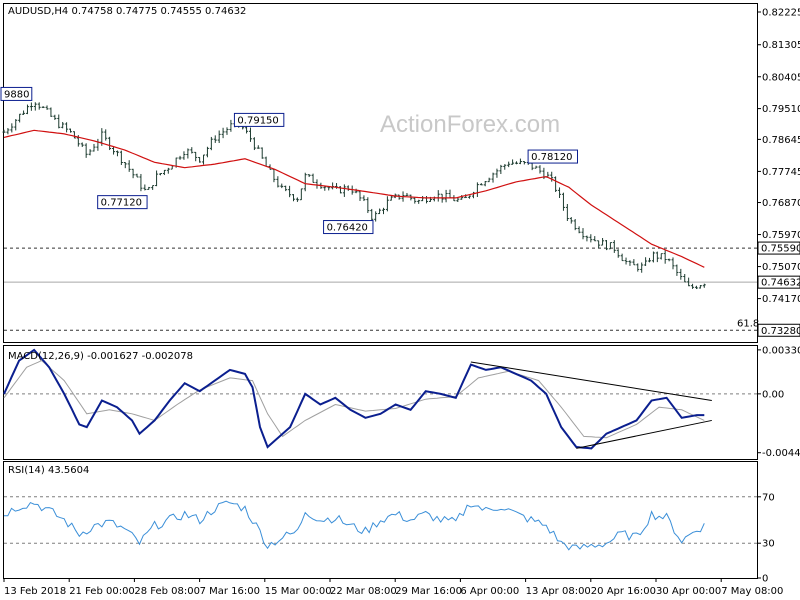  I want to click on rsi-y-tick-label: 0, so click(765, 579).